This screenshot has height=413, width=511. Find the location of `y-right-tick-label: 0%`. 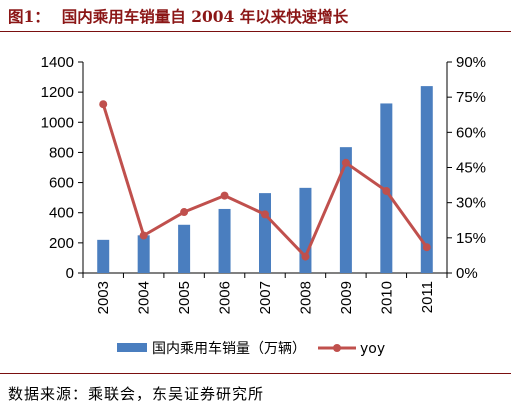

y-right-tick-label: 0% is located at coordinates (467, 273).